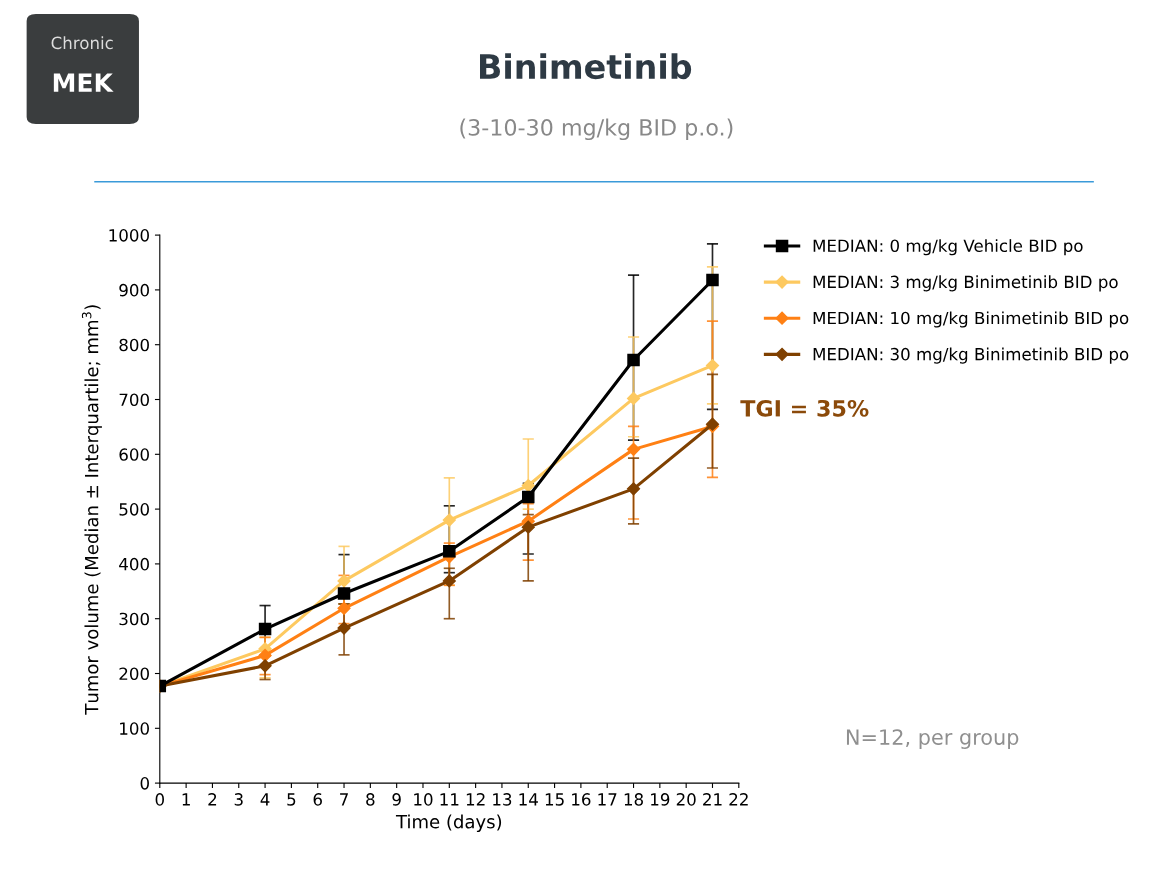 This screenshot has width=1158, height=874. I want to click on y-tick-label: 700, so click(134, 400).